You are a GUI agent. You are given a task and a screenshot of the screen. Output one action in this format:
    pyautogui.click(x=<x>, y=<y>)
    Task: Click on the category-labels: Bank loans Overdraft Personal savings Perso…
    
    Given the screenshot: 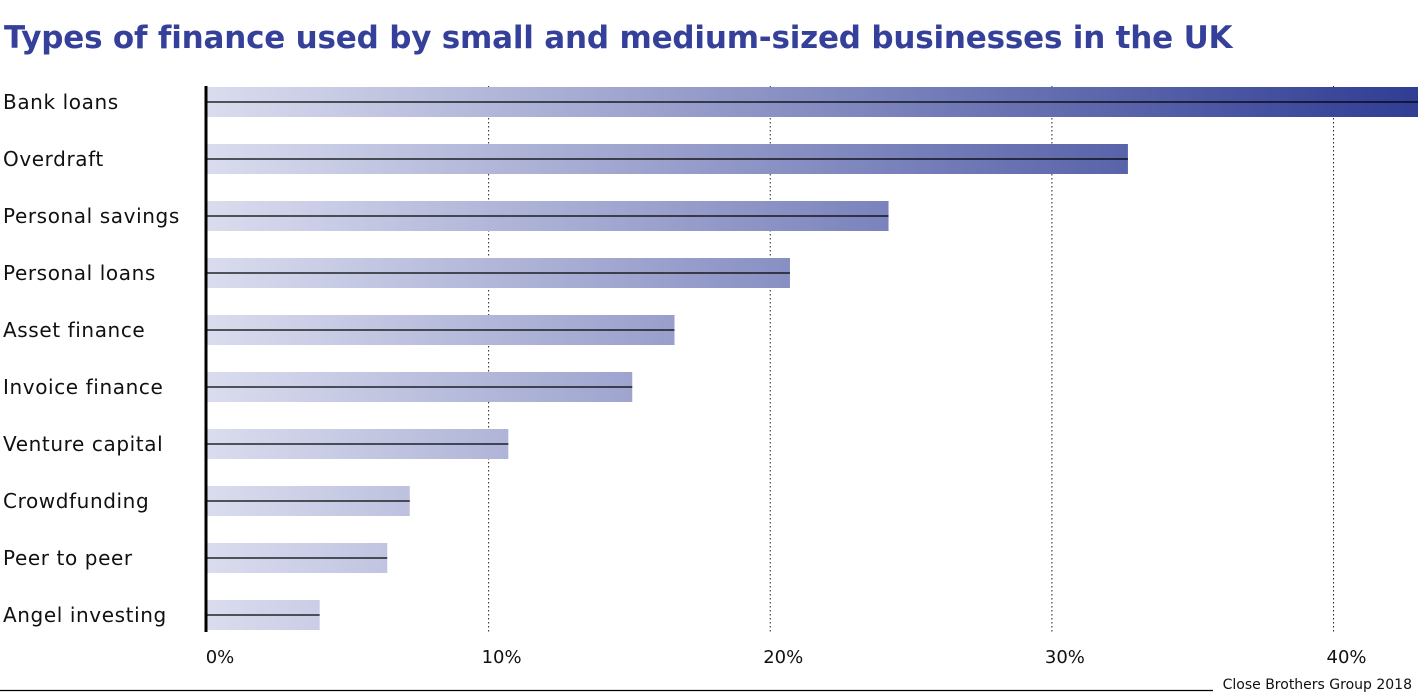 What is the action you would take?
    pyautogui.click(x=91, y=358)
    